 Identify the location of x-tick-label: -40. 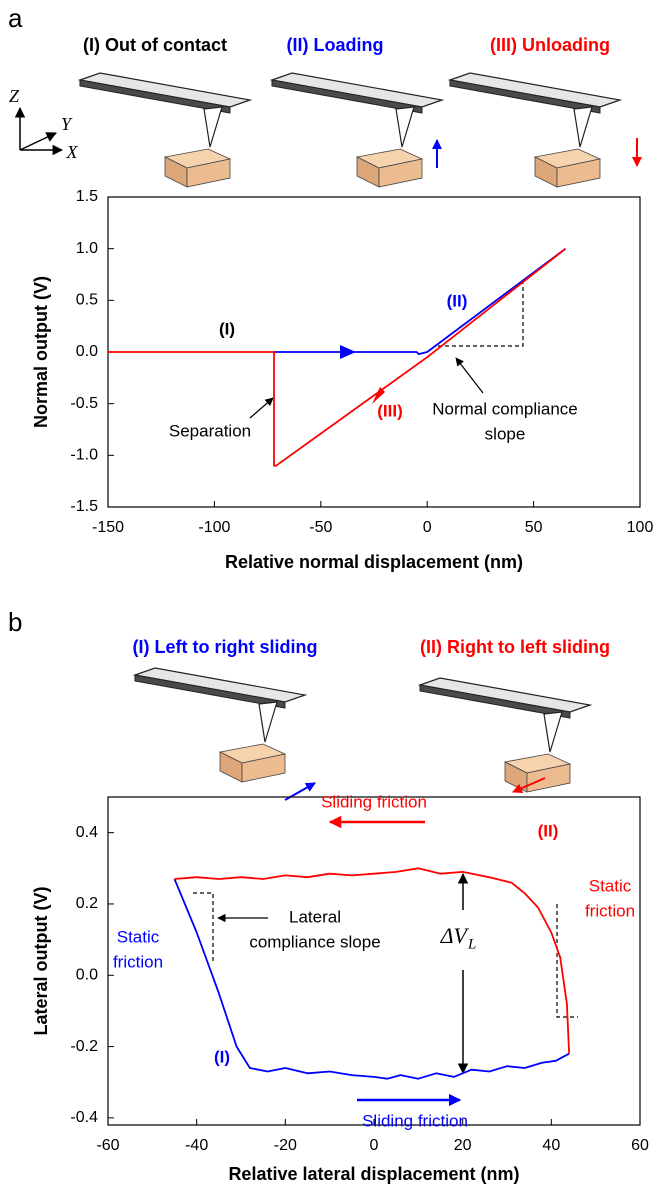
(196, 1145).